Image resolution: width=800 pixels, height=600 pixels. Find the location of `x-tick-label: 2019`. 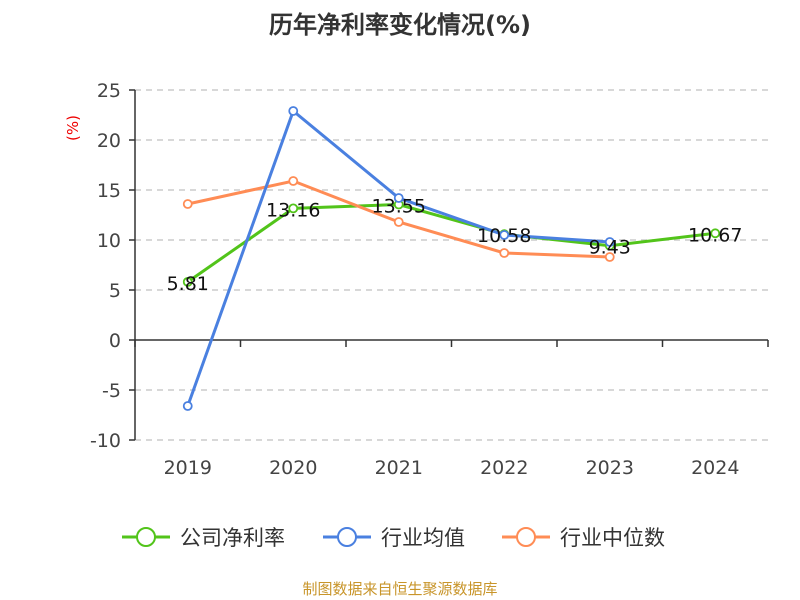

x-tick-label: 2019 is located at coordinates (188, 468).